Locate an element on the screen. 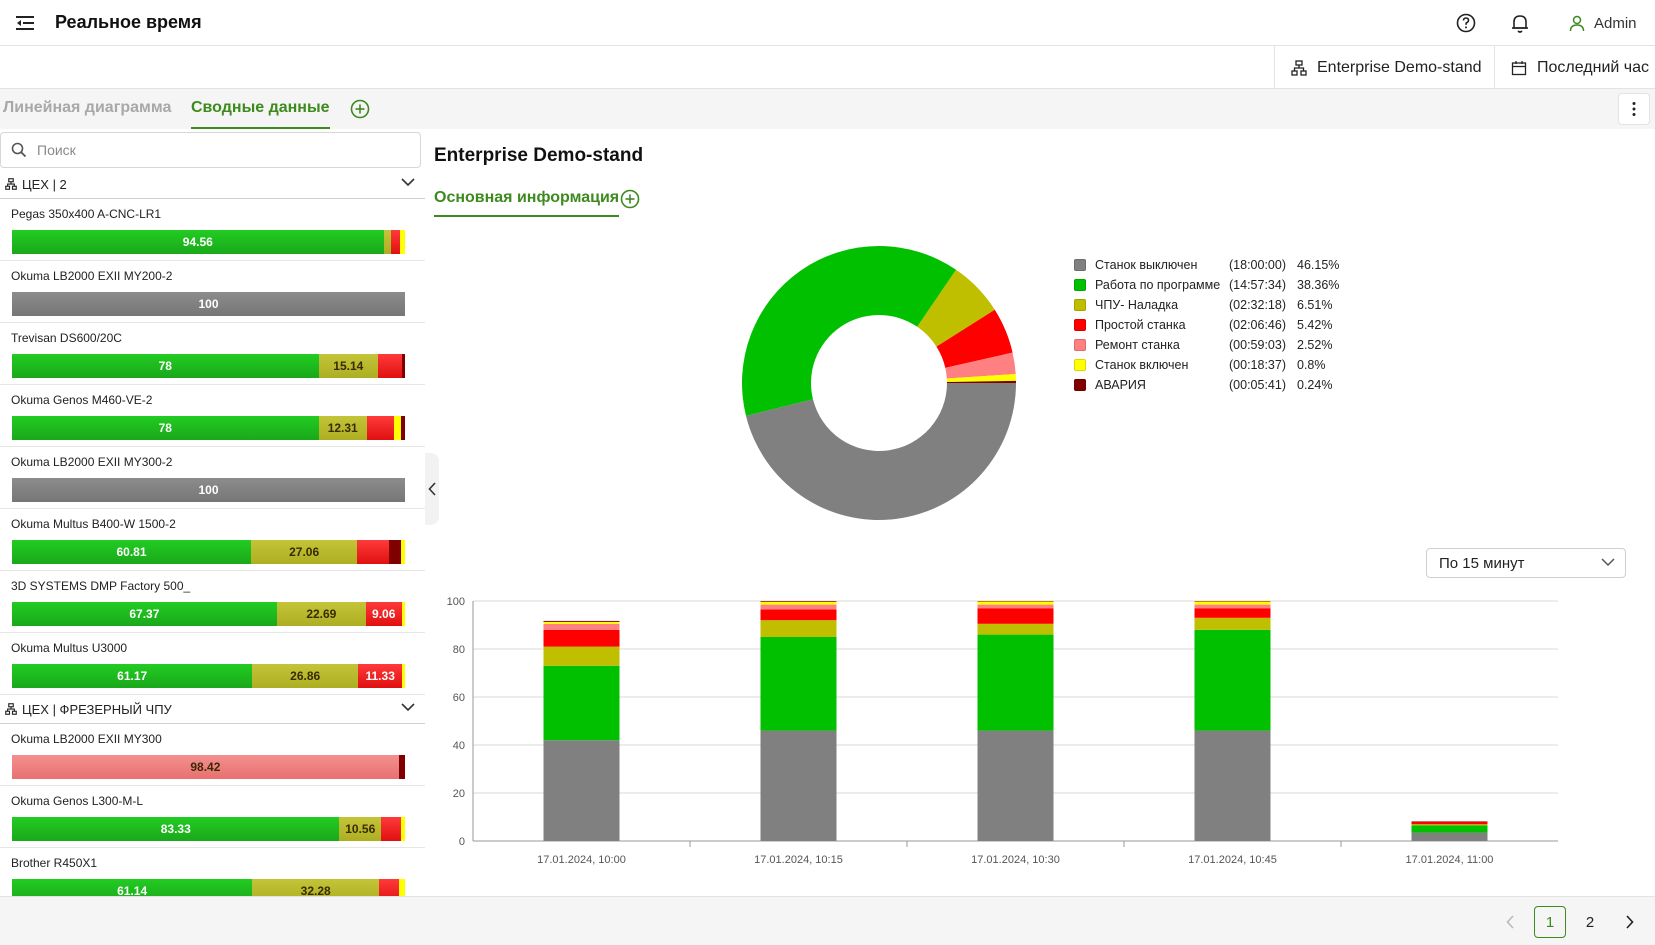  filter-bar: Enterprise Demo-stand Последний час is located at coordinates (827, 67).